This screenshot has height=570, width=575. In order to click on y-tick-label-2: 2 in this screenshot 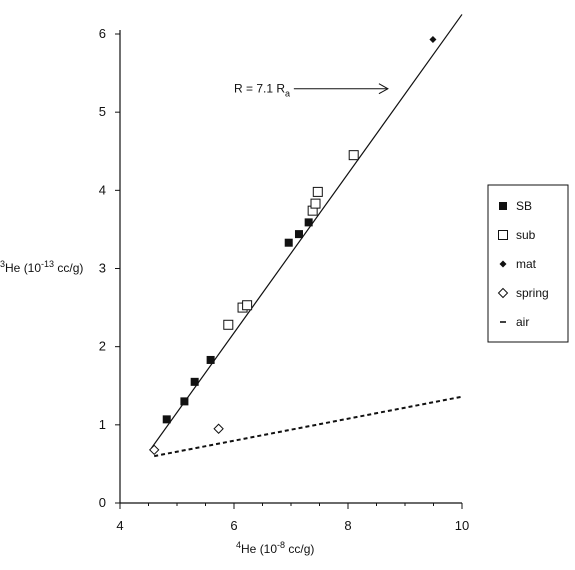, I will do `click(102, 346)`.